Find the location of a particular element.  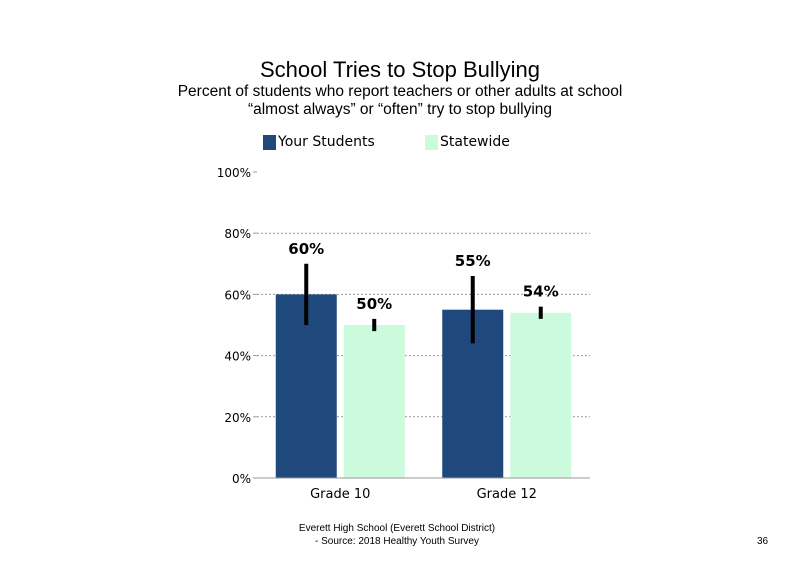

legend-item-your-students: Your Students is located at coordinates (319, 142).